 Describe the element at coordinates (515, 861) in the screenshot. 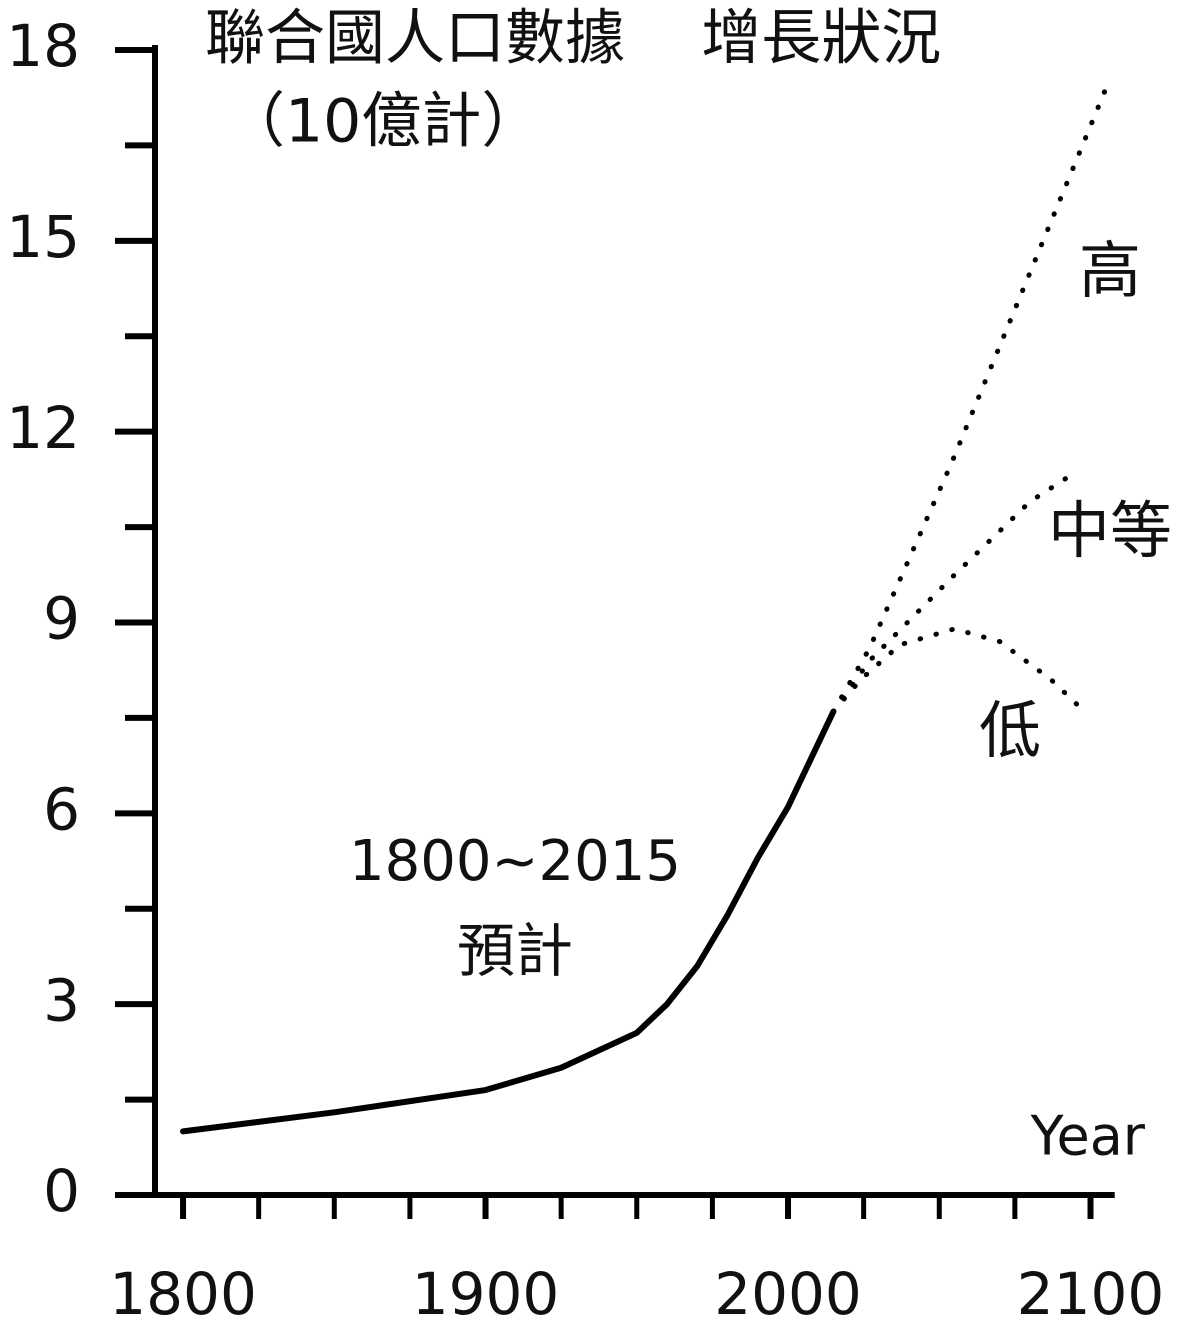

I see `annotation: 1800~2015` at that location.